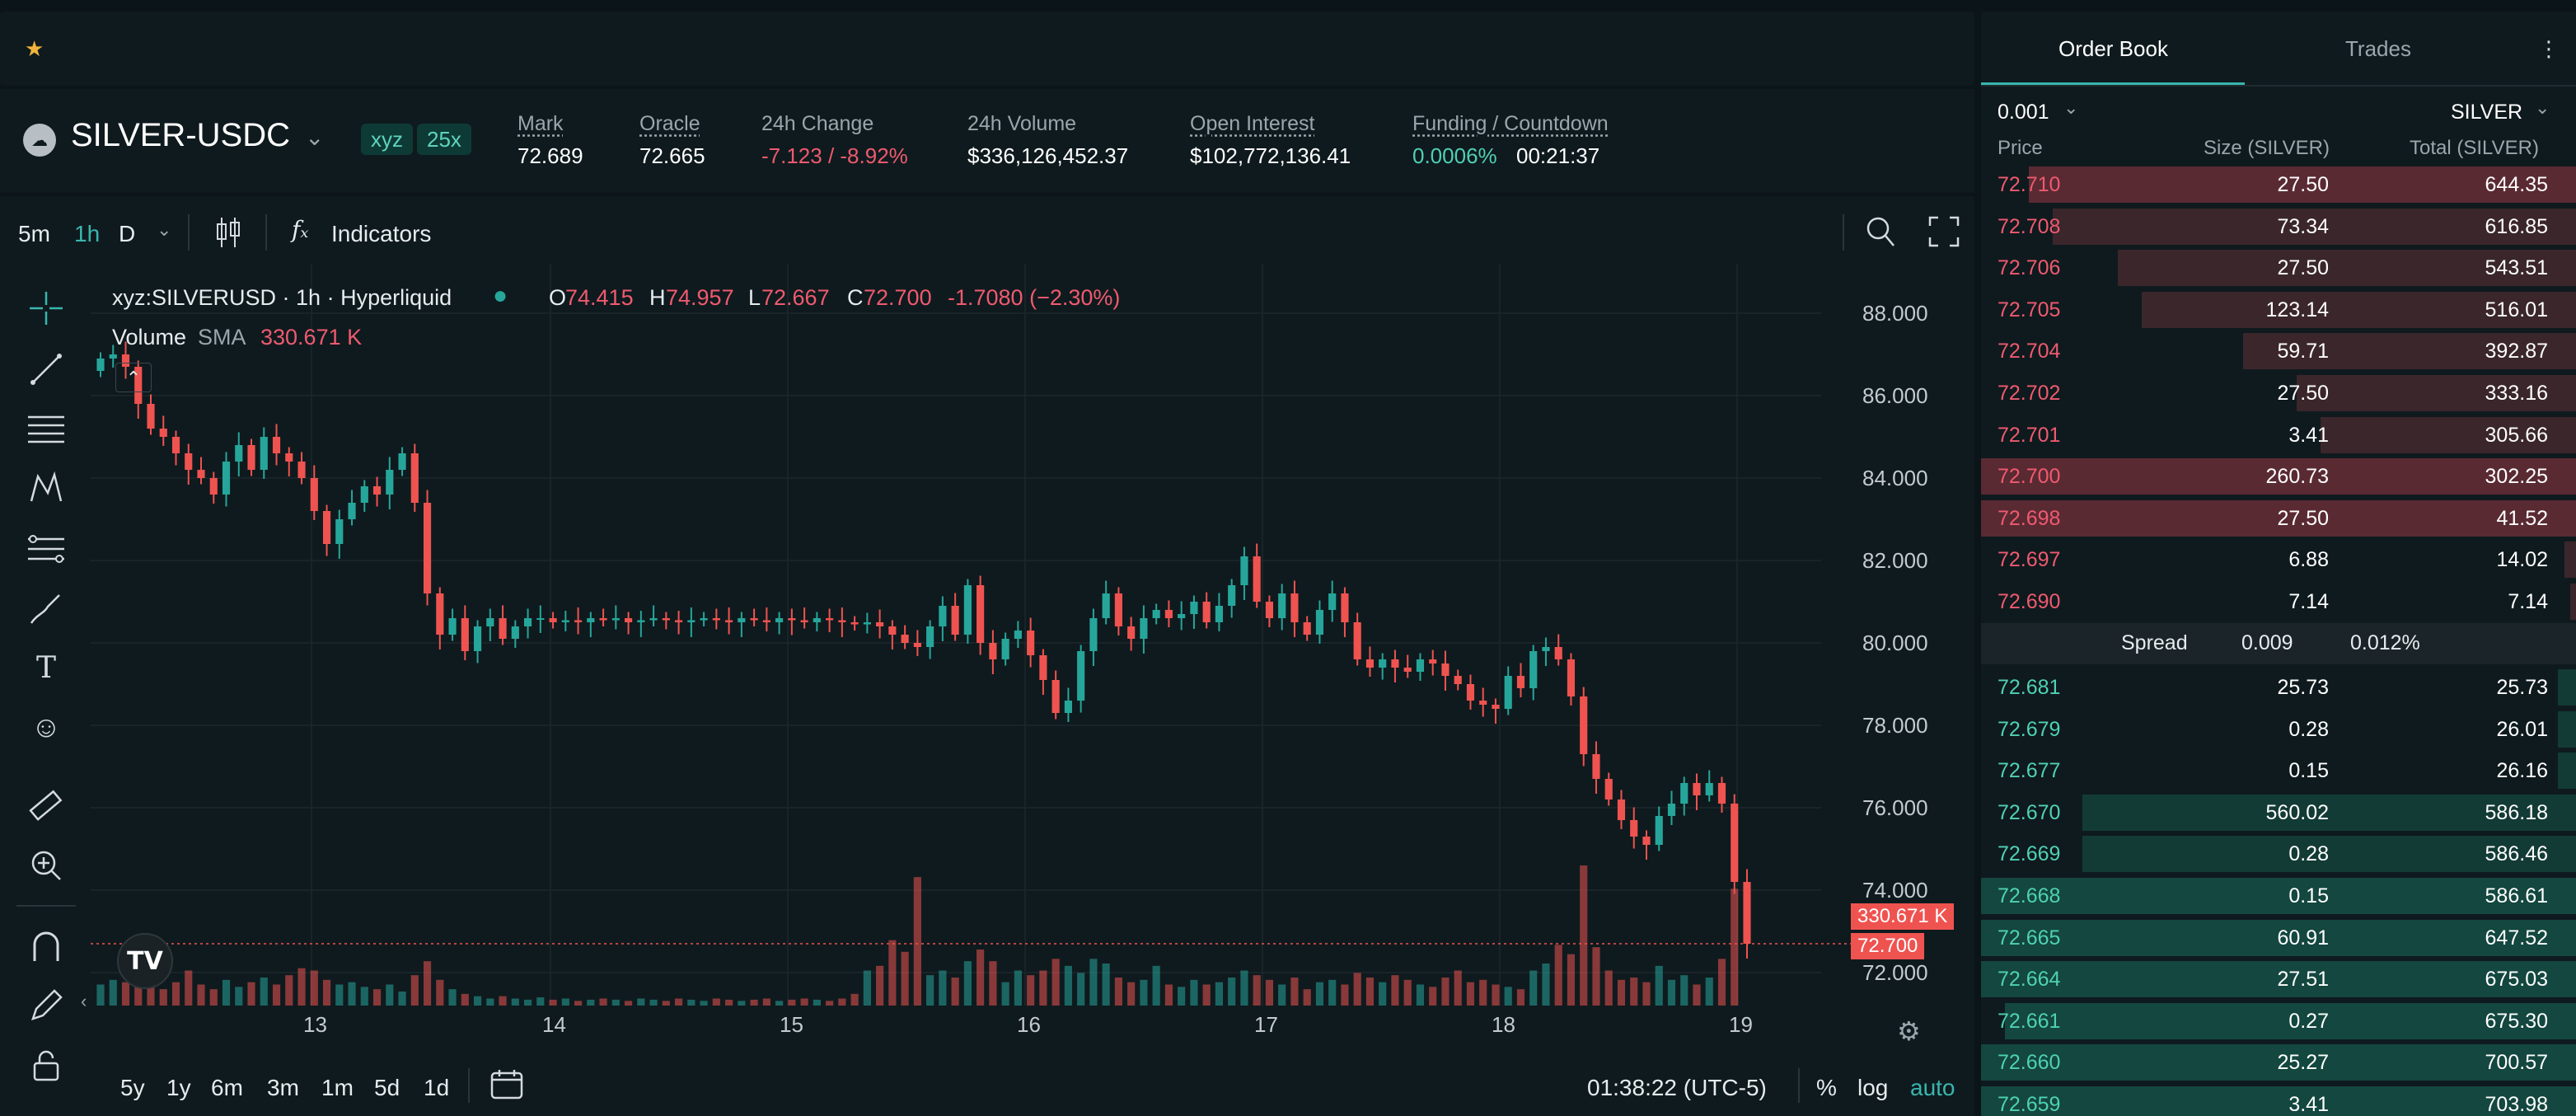 The image size is (2576, 1116). I want to click on zoom-search-icon, so click(1880, 234).